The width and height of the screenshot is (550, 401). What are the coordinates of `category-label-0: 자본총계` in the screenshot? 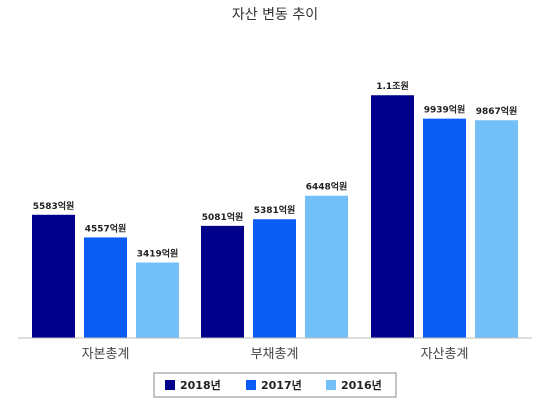 It's located at (106, 354).